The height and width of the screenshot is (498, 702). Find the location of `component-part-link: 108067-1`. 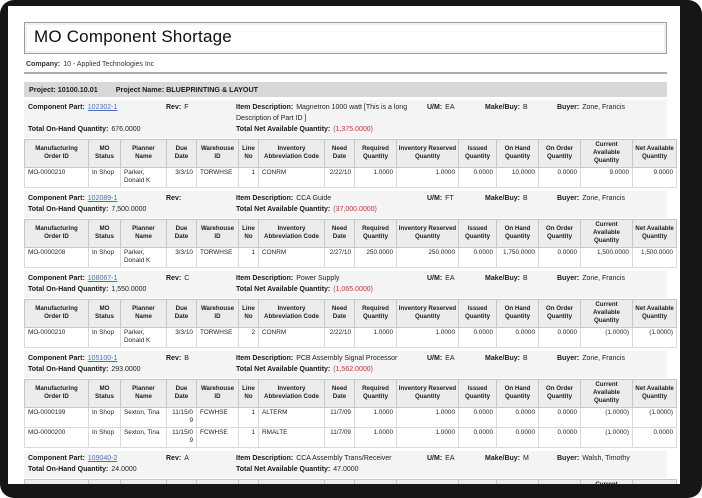

component-part-link: 108067-1 is located at coordinates (102, 278).